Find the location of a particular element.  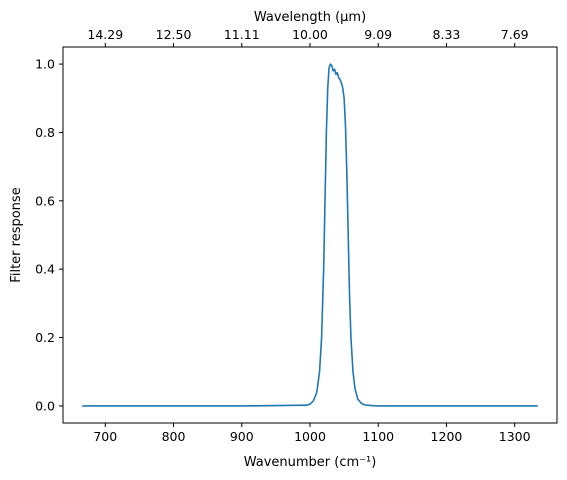

top-tick-label: 7.69 is located at coordinates (515, 34).